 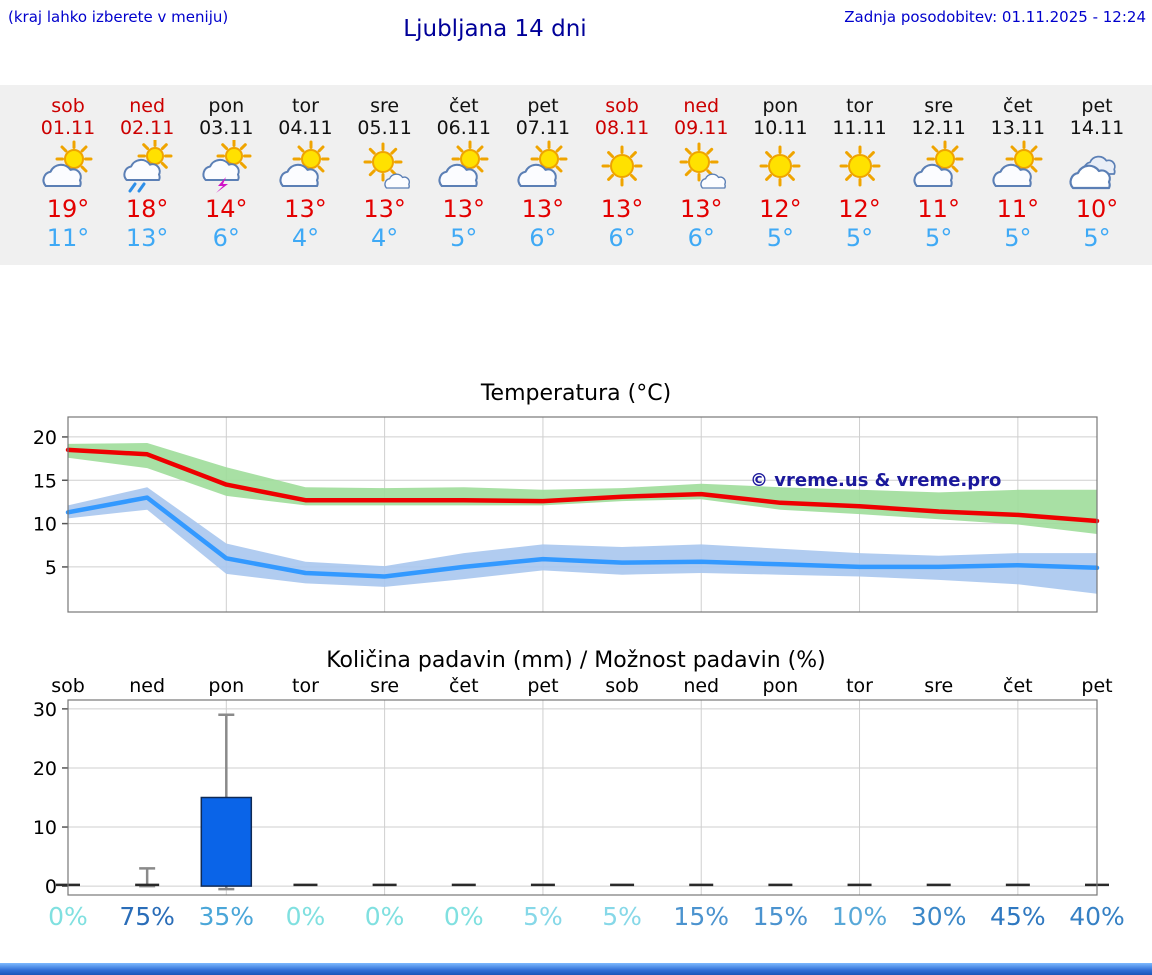 What do you see at coordinates (875, 480) in the screenshot?
I see `svg-text: © vreme.us & vreme.pro` at bounding box center [875, 480].